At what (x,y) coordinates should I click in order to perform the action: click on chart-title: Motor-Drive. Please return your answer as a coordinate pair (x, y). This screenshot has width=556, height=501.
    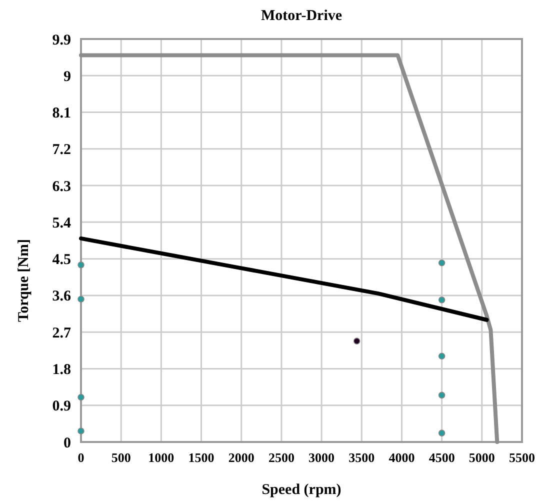
    Looking at the image, I should click on (301, 16).